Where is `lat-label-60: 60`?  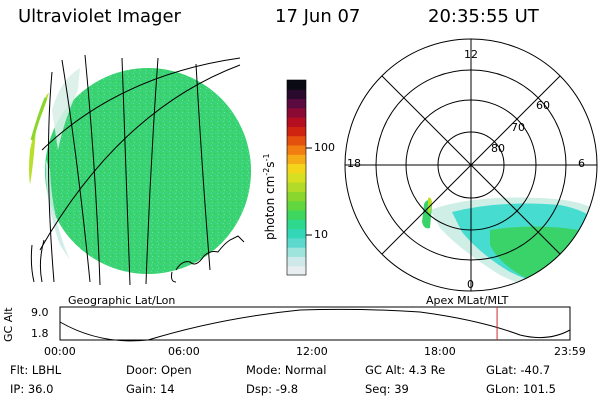
lat-label-60: 60 is located at coordinates (543, 105).